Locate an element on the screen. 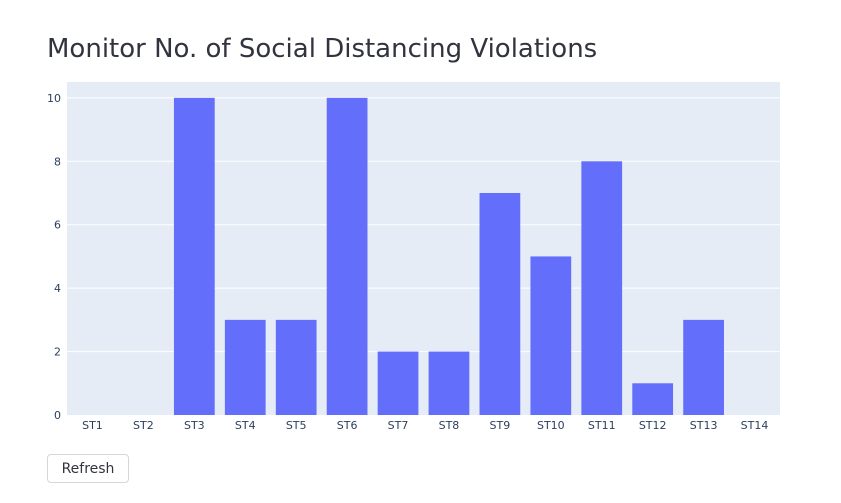 The width and height of the screenshot is (841, 503). x-tick-label: ST14 is located at coordinates (755, 425).